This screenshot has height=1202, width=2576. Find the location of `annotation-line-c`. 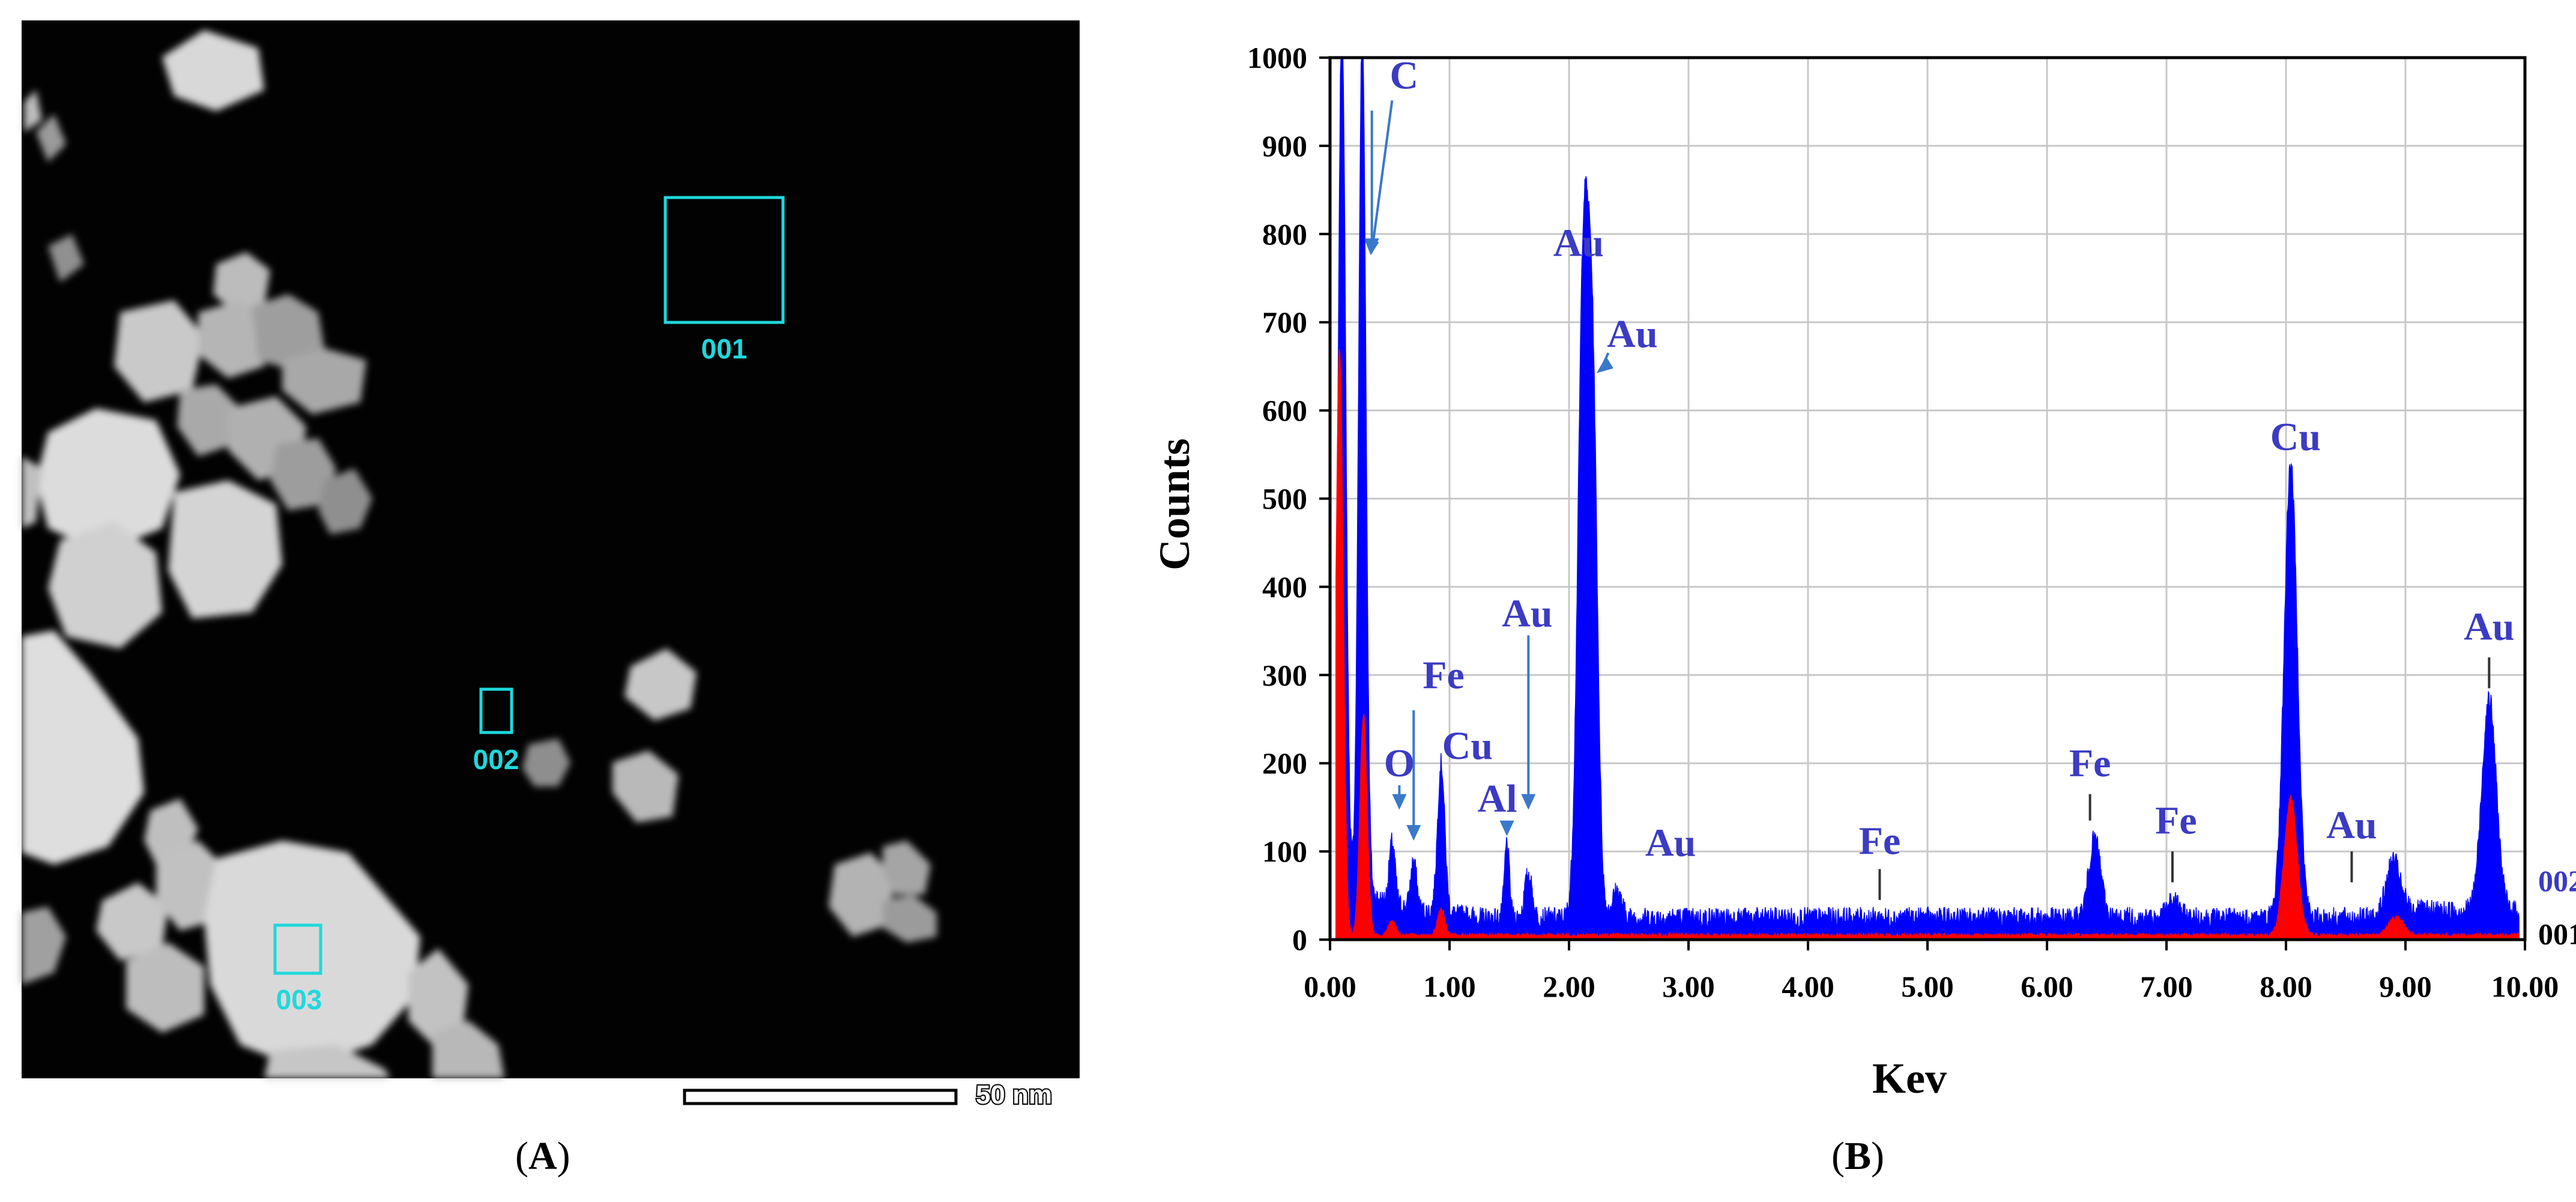

annotation-line-c is located at coordinates (1382, 176).